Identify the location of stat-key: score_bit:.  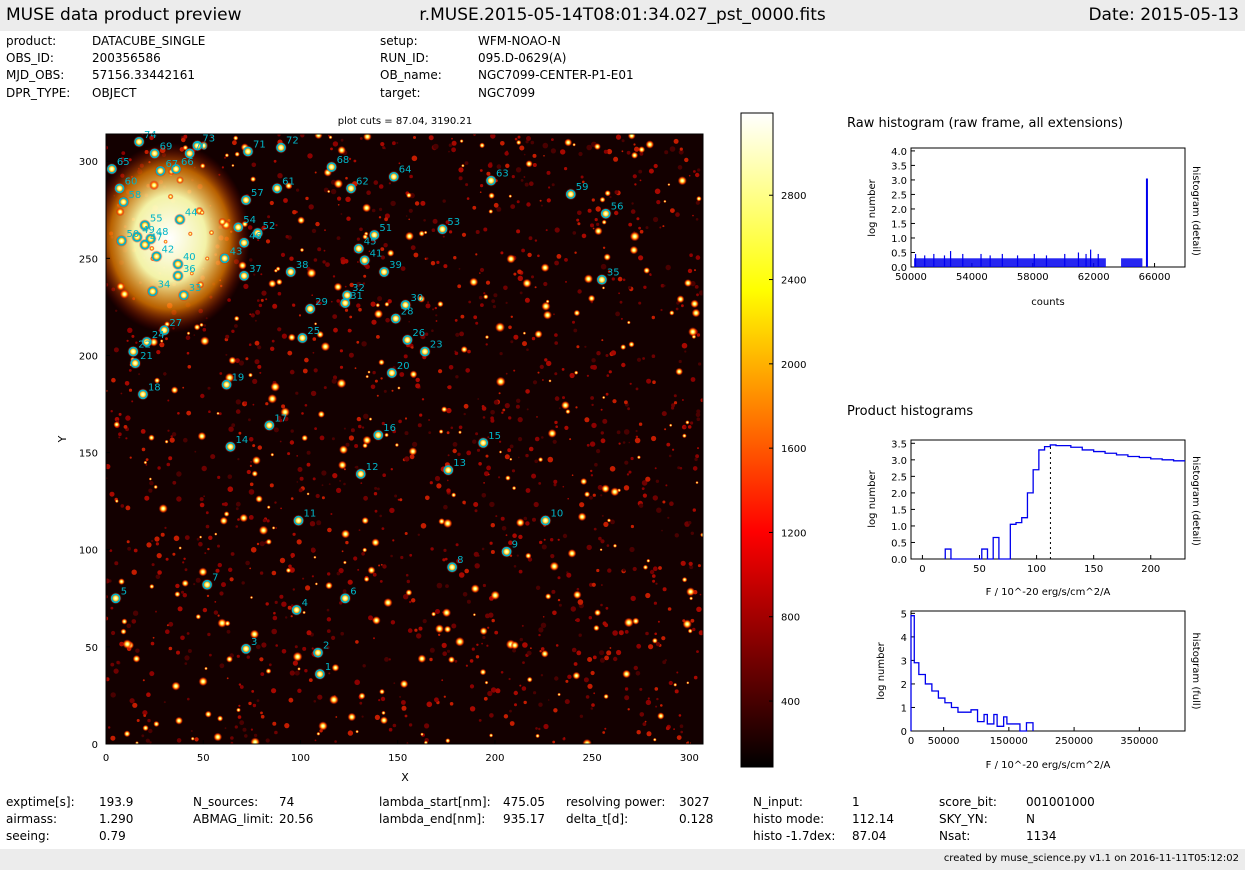
(968, 802).